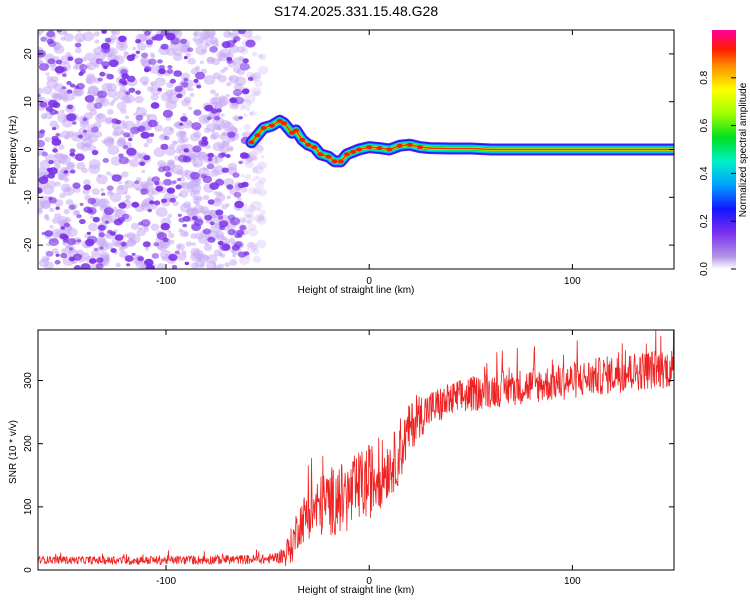  What do you see at coordinates (369, 581) in the screenshot?
I see `x-tick-label: 0` at bounding box center [369, 581].